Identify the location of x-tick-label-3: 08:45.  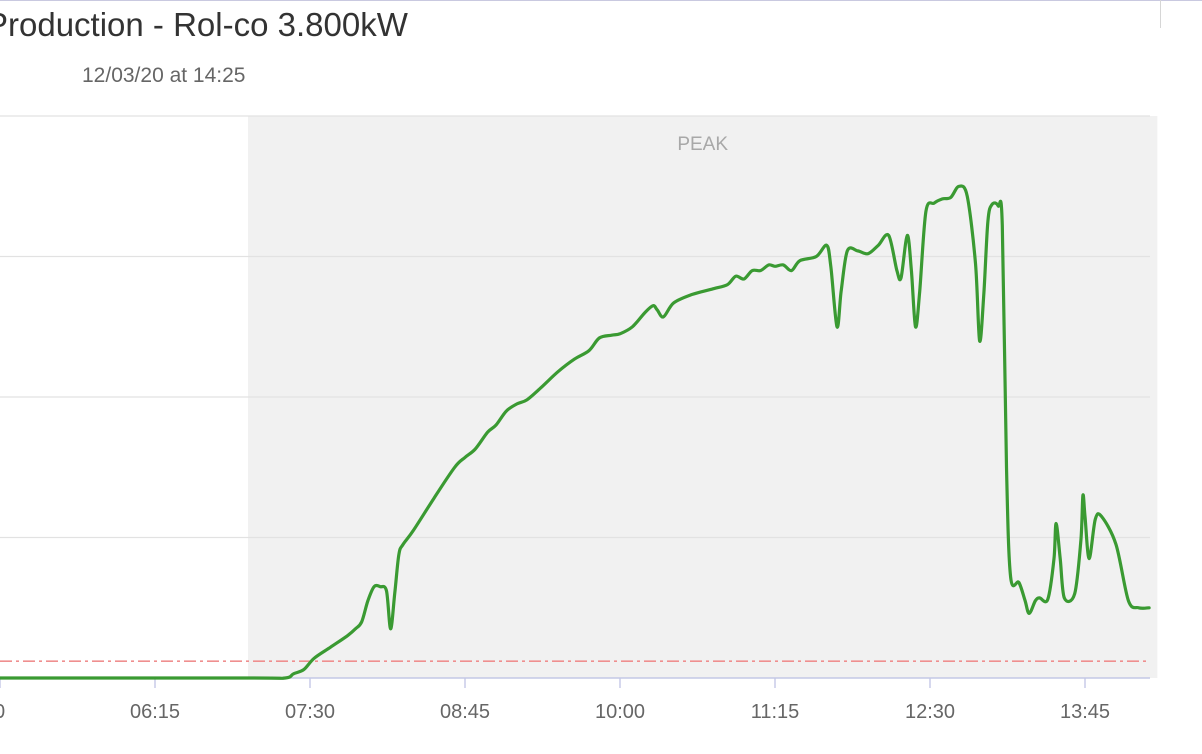
(465, 712).